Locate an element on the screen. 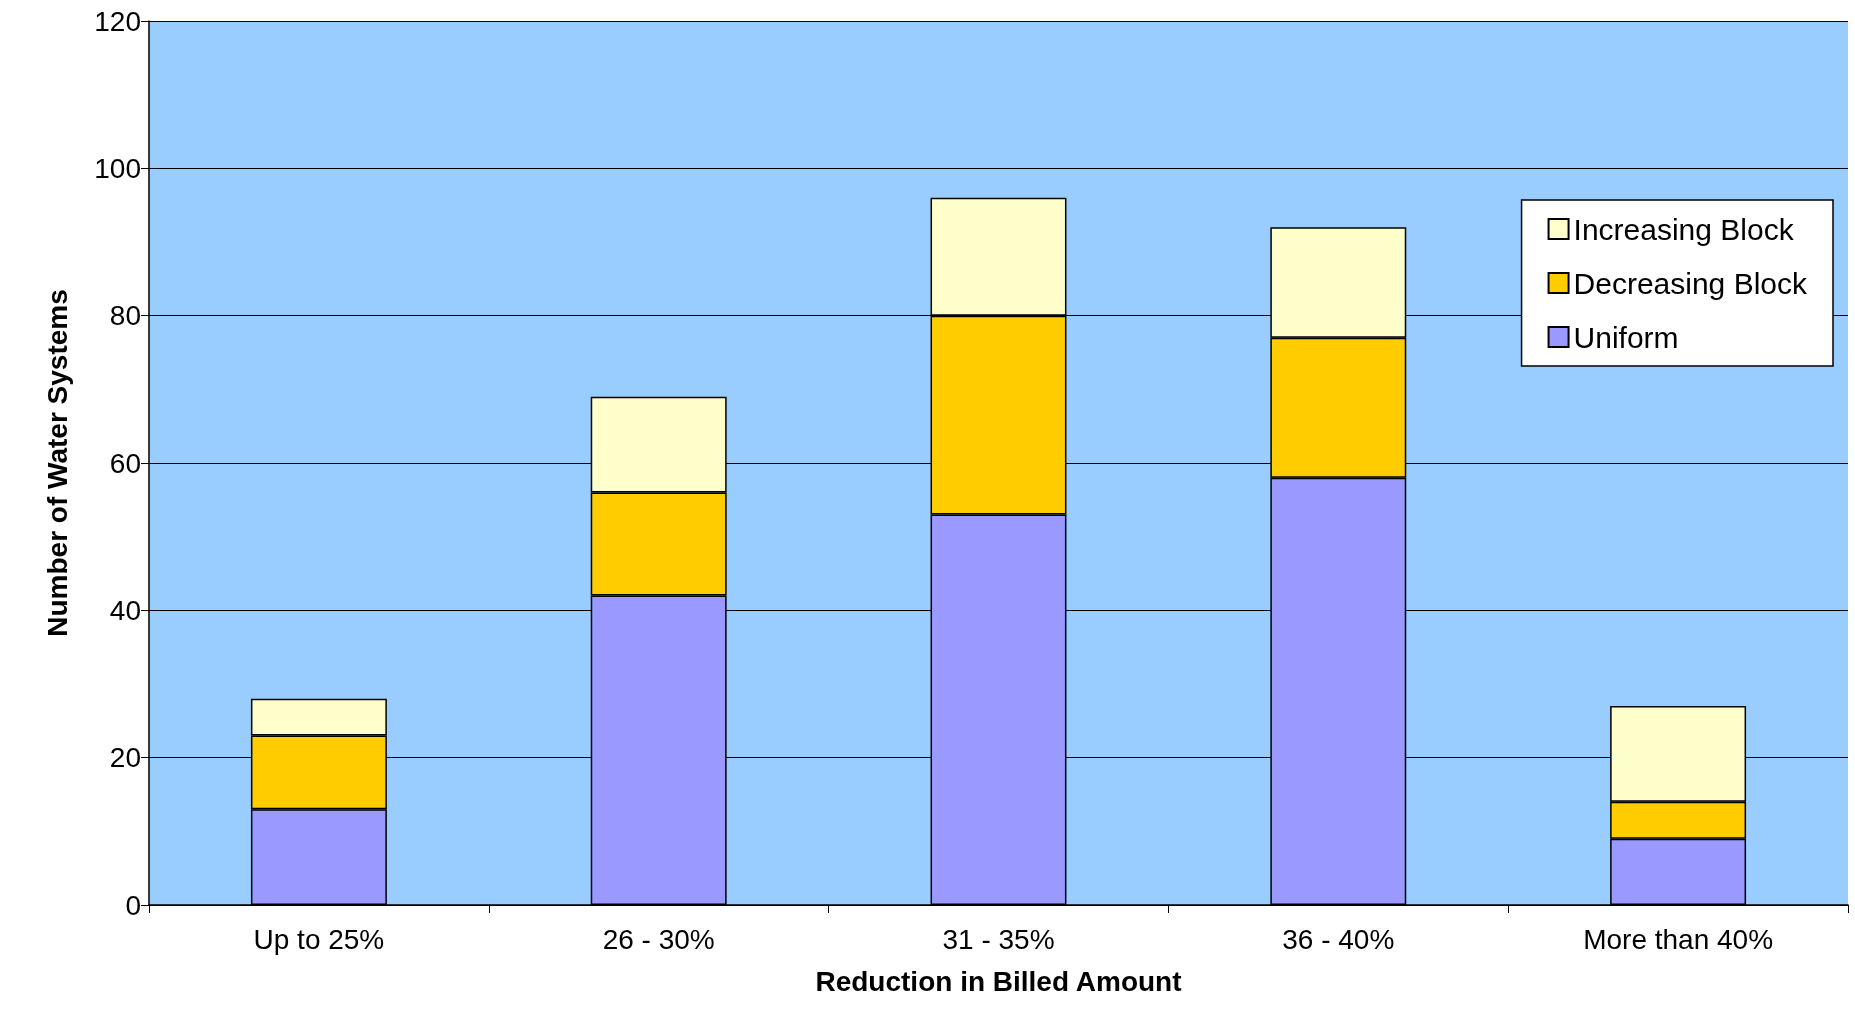 The image size is (1855, 1030). x-tick-label: 26 - 30% is located at coordinates (658, 939).